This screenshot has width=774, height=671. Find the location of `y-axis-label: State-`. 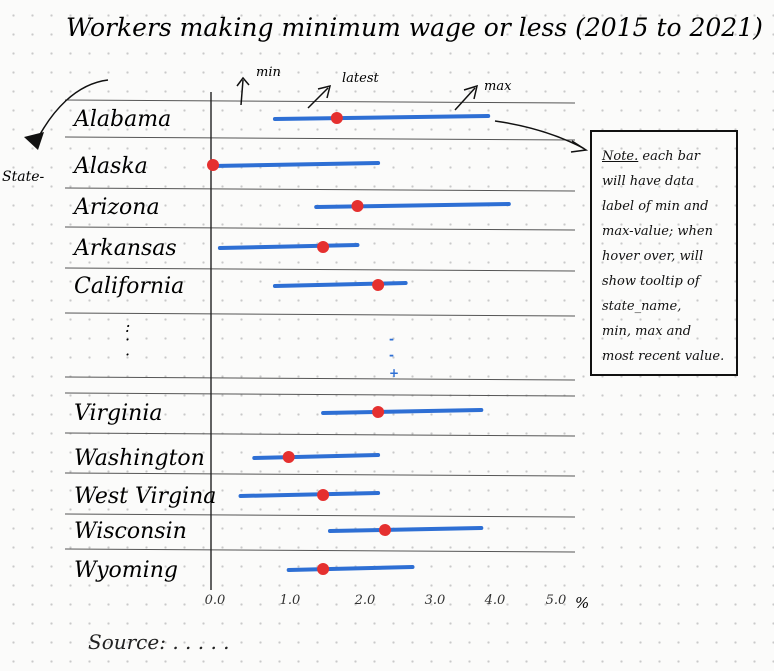

y-axis-label: State- is located at coordinates (23, 177).